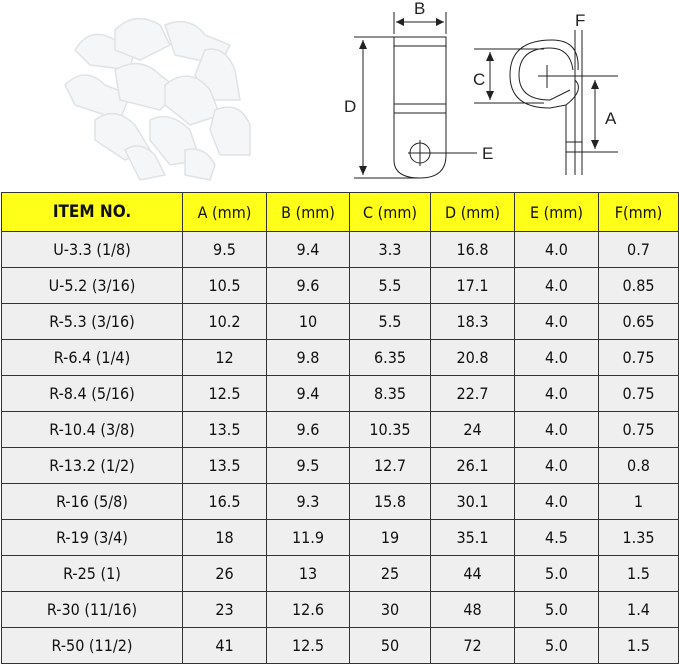 This screenshot has width=679, height=671. I want to click on column-header: D (mm), so click(472, 212).